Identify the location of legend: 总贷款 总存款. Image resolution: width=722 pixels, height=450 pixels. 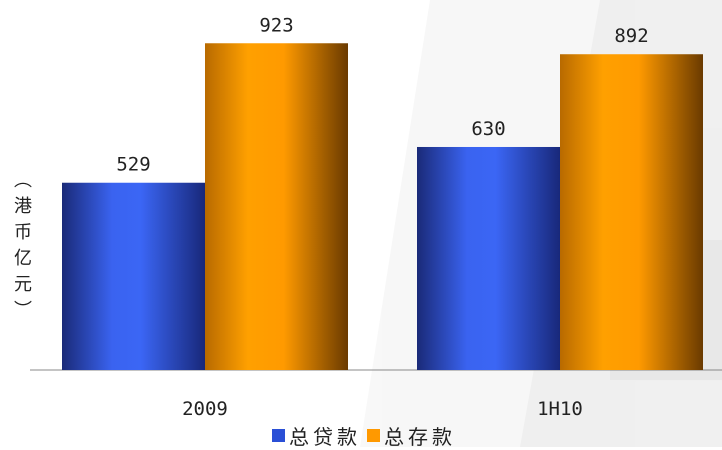
(364, 435).